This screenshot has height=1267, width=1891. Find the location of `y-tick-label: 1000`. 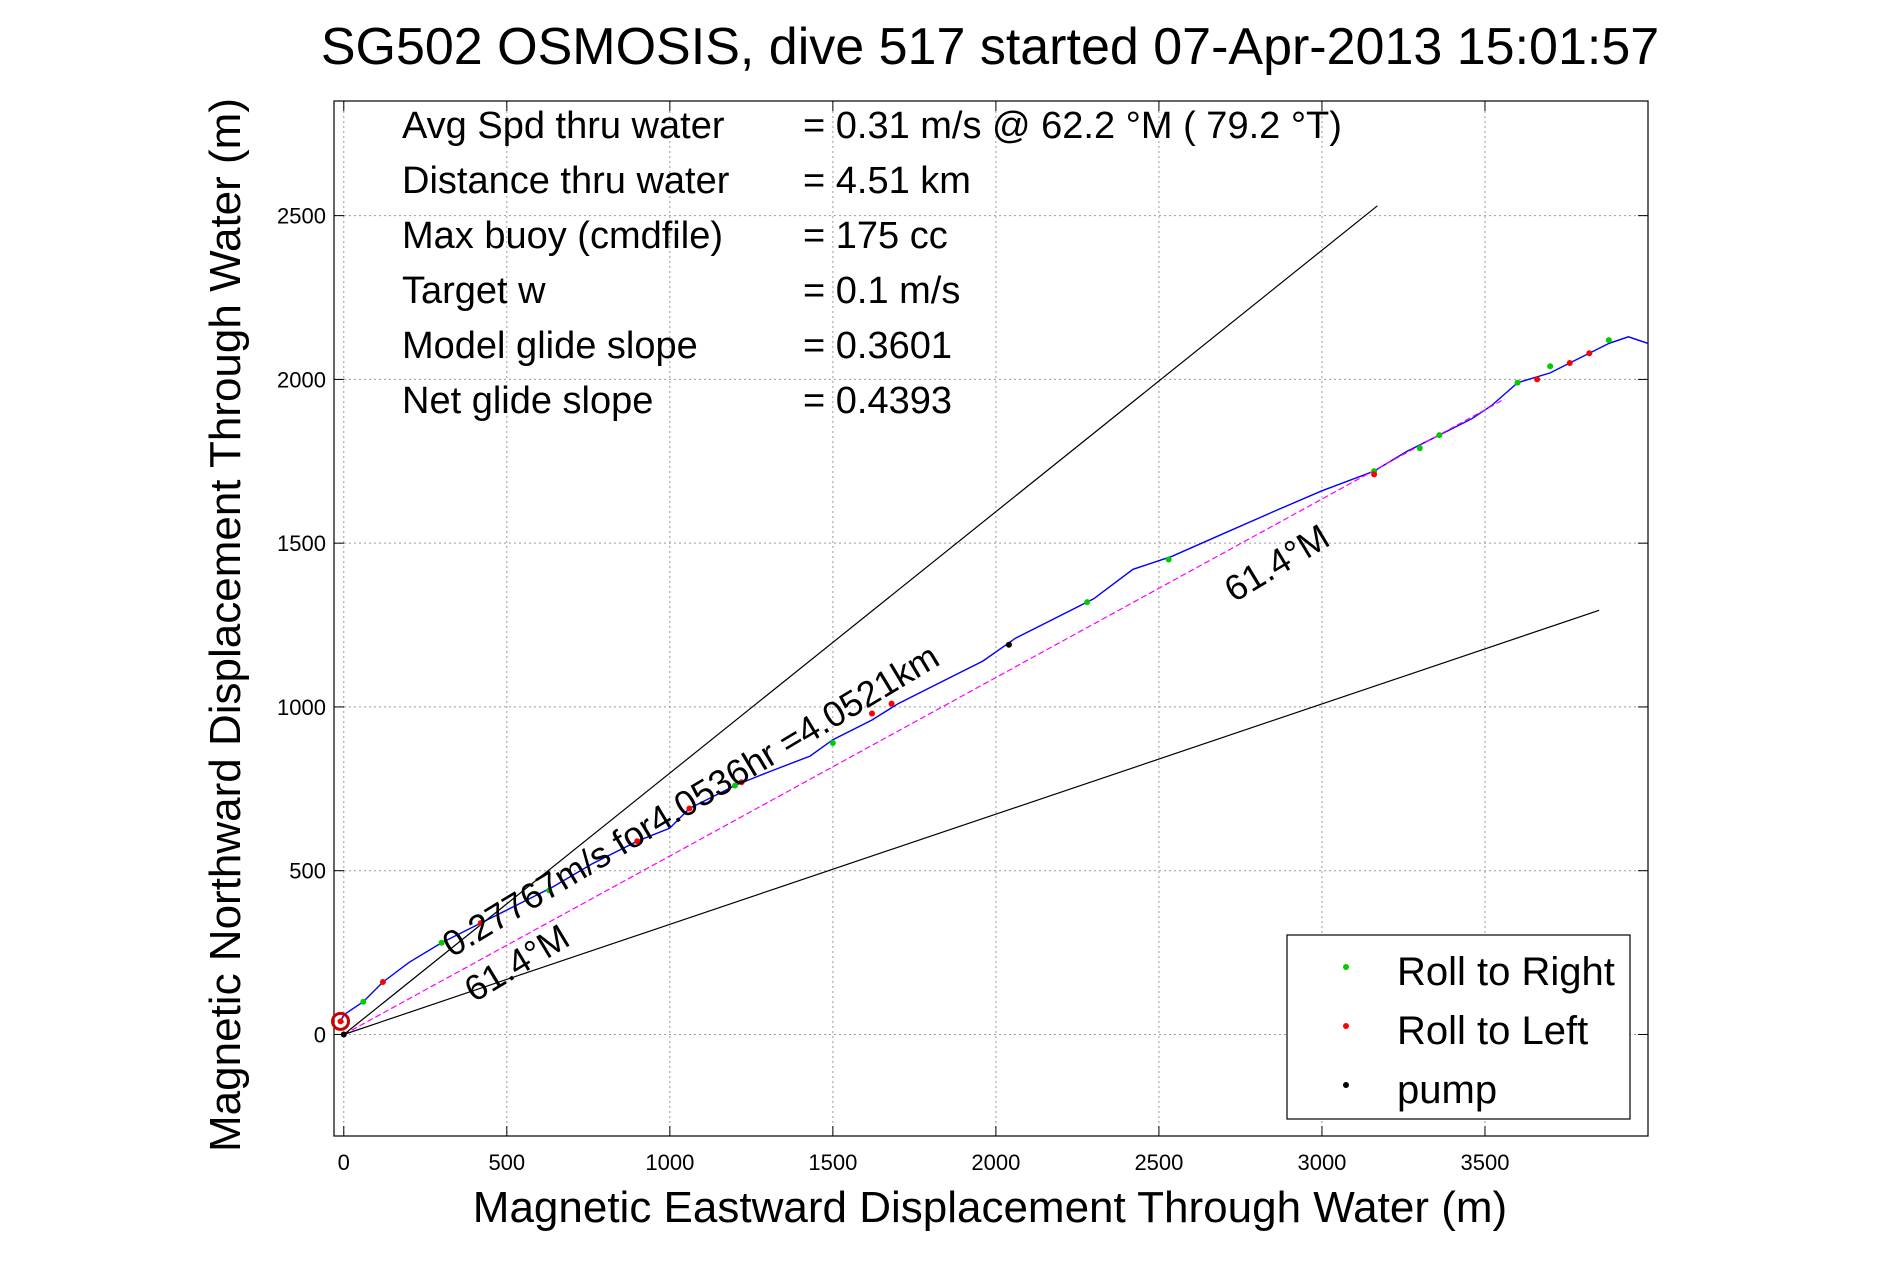

y-tick-label: 1000 is located at coordinates (301, 707).